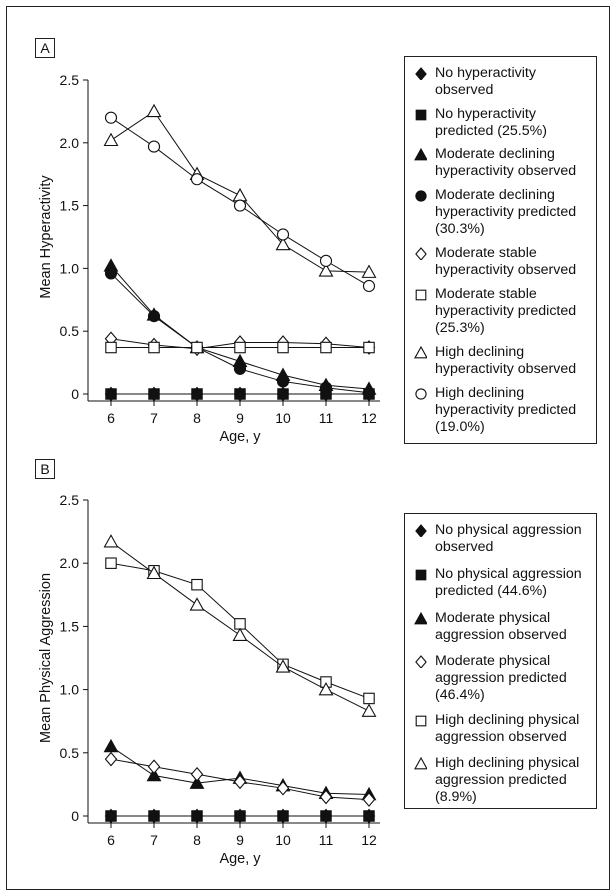 The height and width of the screenshot is (896, 616). Describe the element at coordinates (46, 658) in the screenshot. I see `y-axis-label: Mean Physical Aggression` at that location.